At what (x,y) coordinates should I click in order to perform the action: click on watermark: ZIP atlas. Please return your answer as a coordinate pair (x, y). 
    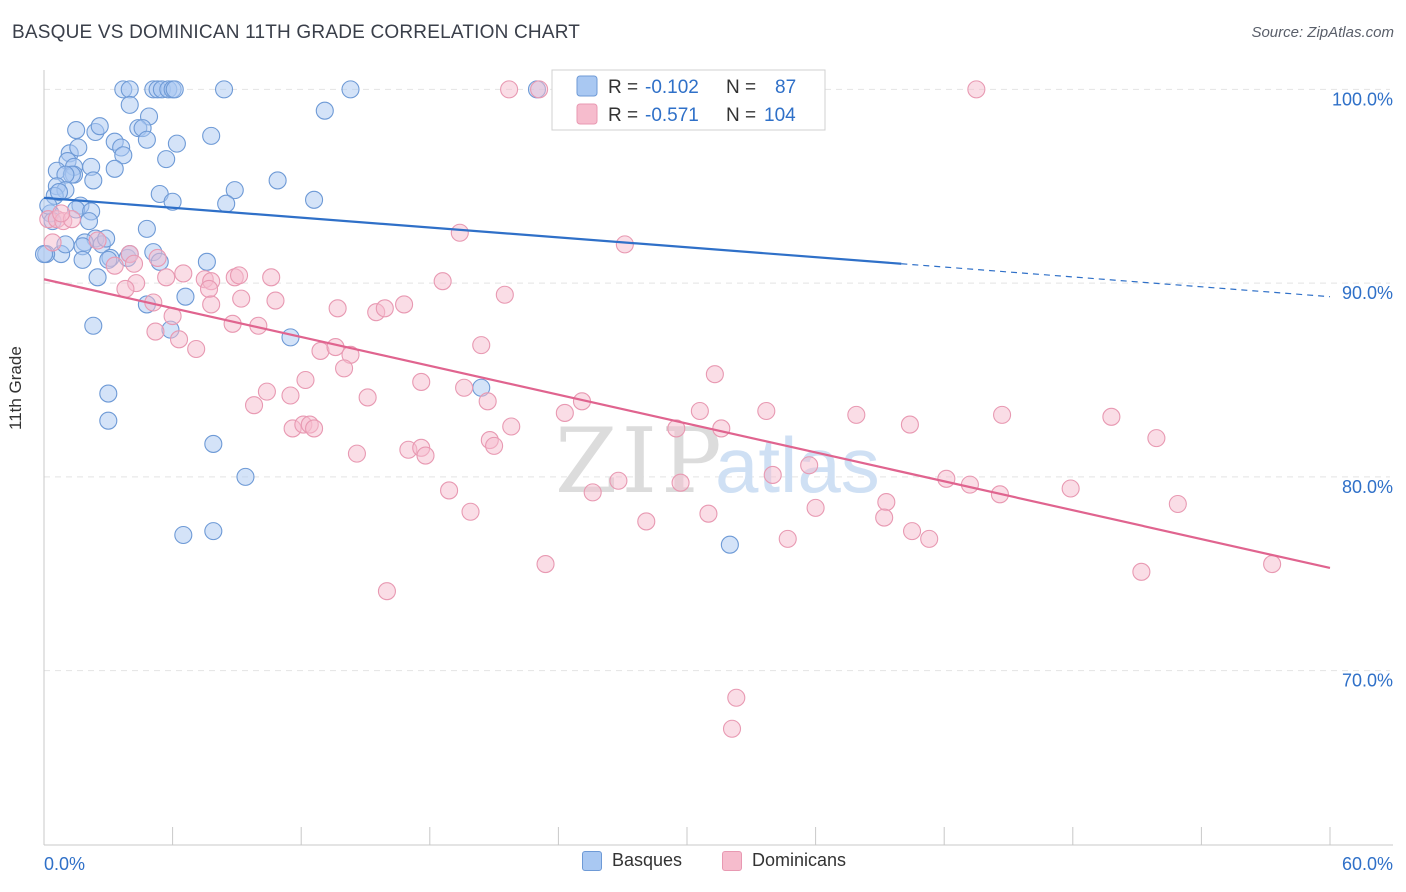
    Looking at the image, I should click on (717, 461).